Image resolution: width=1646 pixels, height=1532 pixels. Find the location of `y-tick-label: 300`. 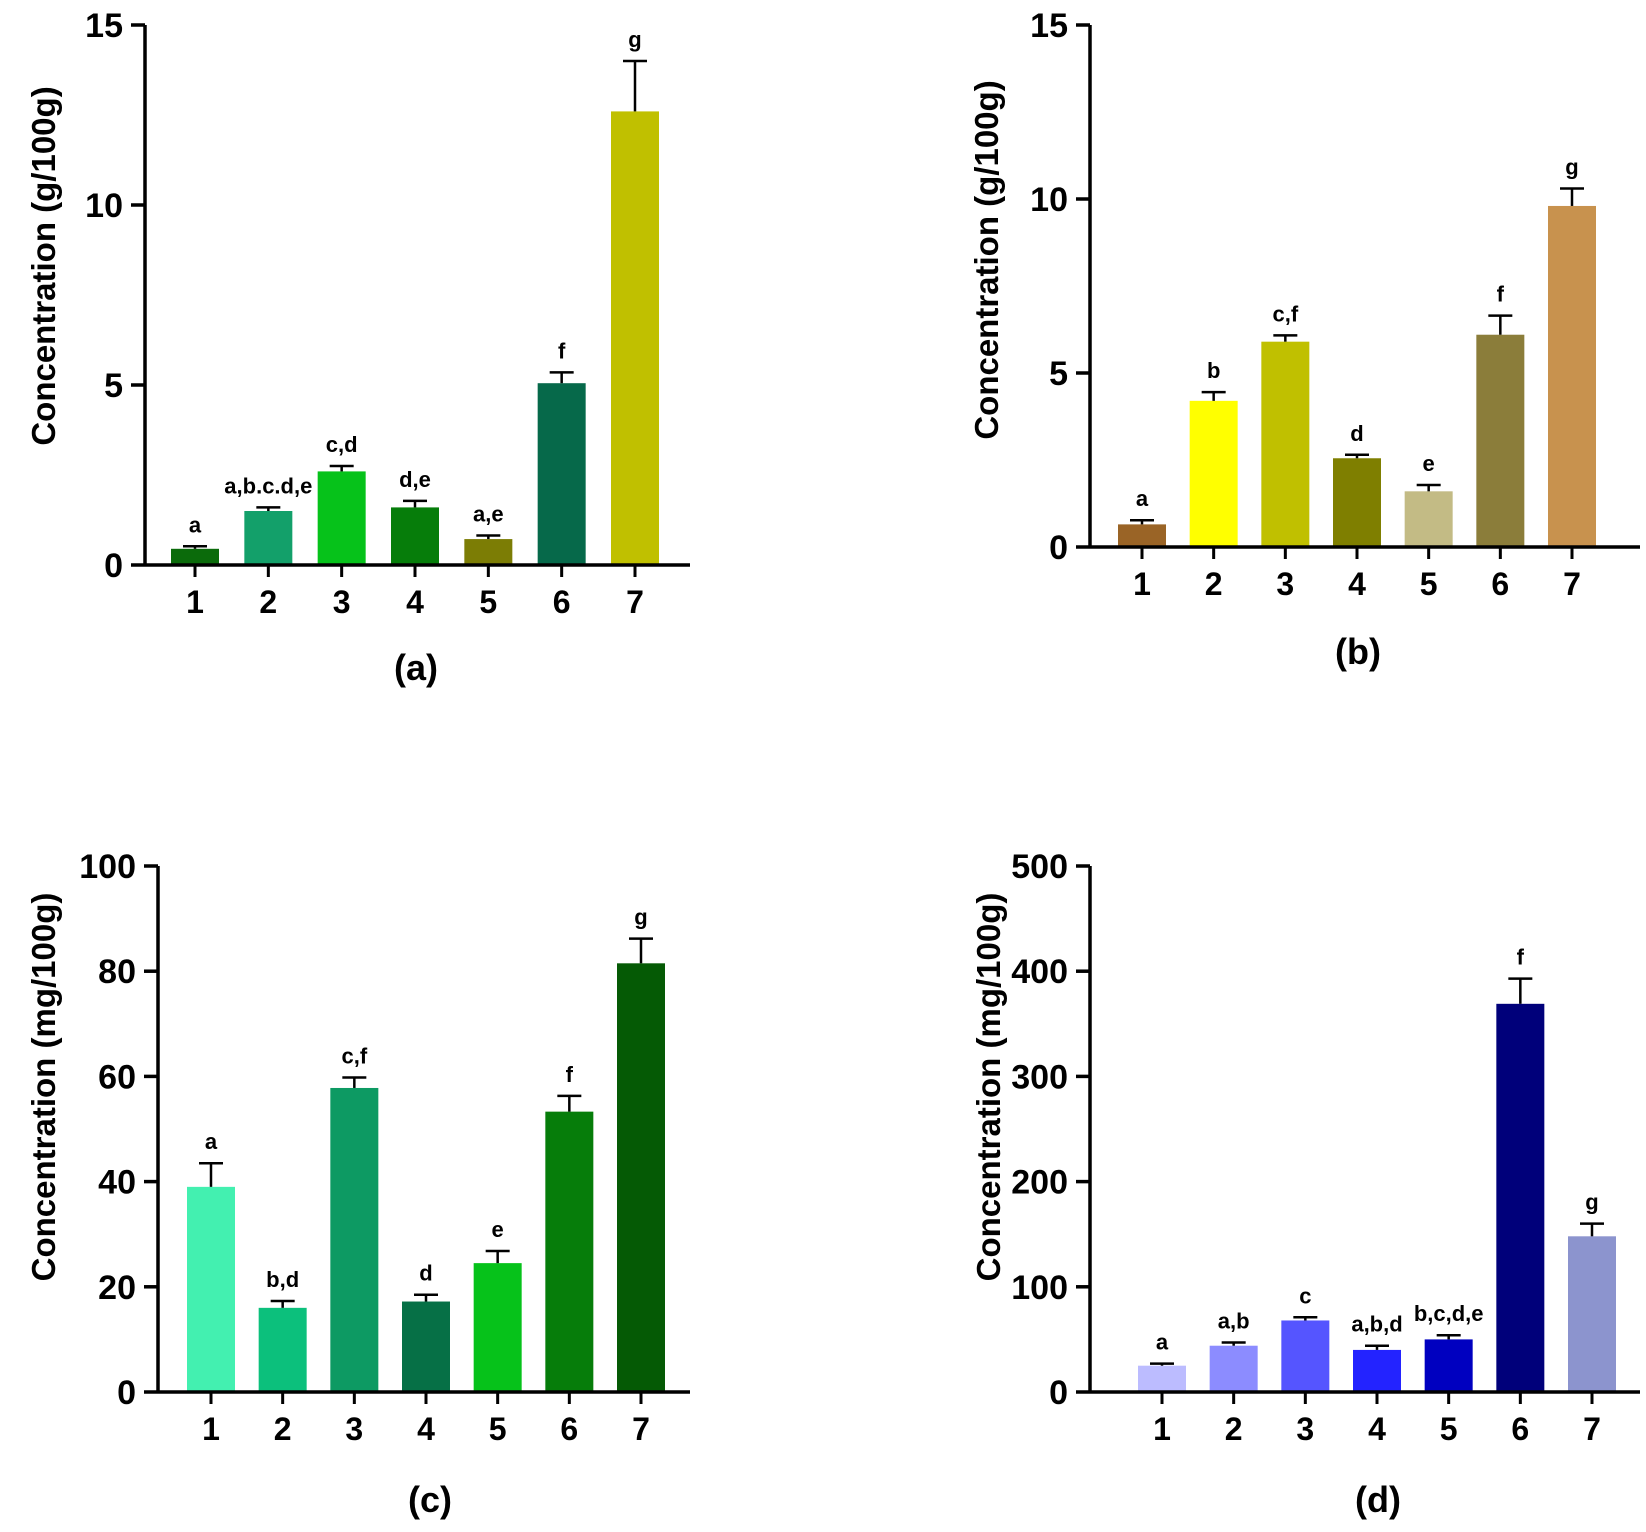

y-tick-label: 300 is located at coordinates (1039, 1077).